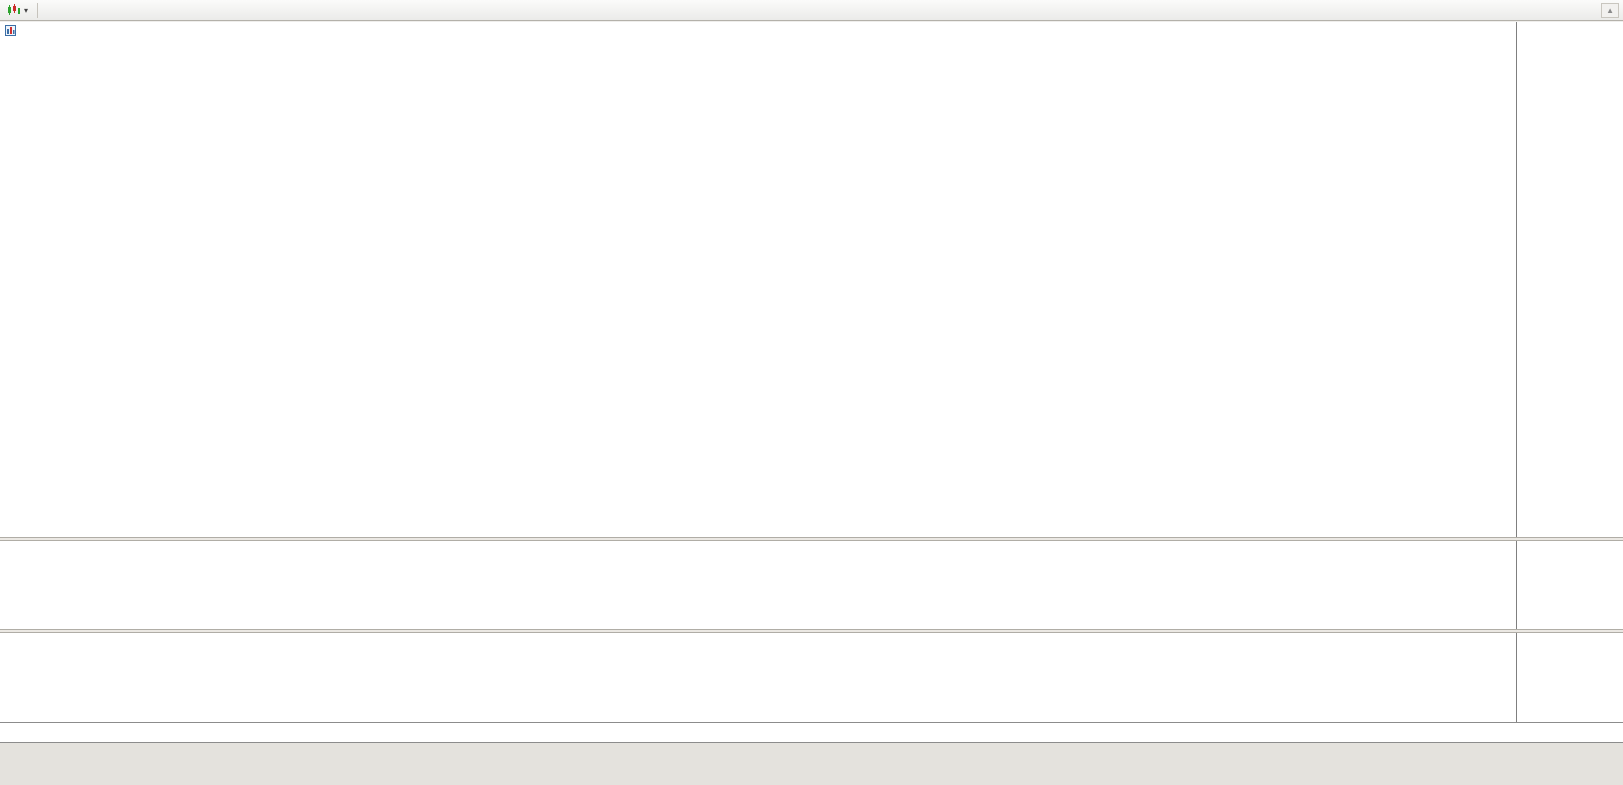 The height and width of the screenshot is (785, 1623). What do you see at coordinates (9, 641) in the screenshot?
I see `macd-label` at bounding box center [9, 641].